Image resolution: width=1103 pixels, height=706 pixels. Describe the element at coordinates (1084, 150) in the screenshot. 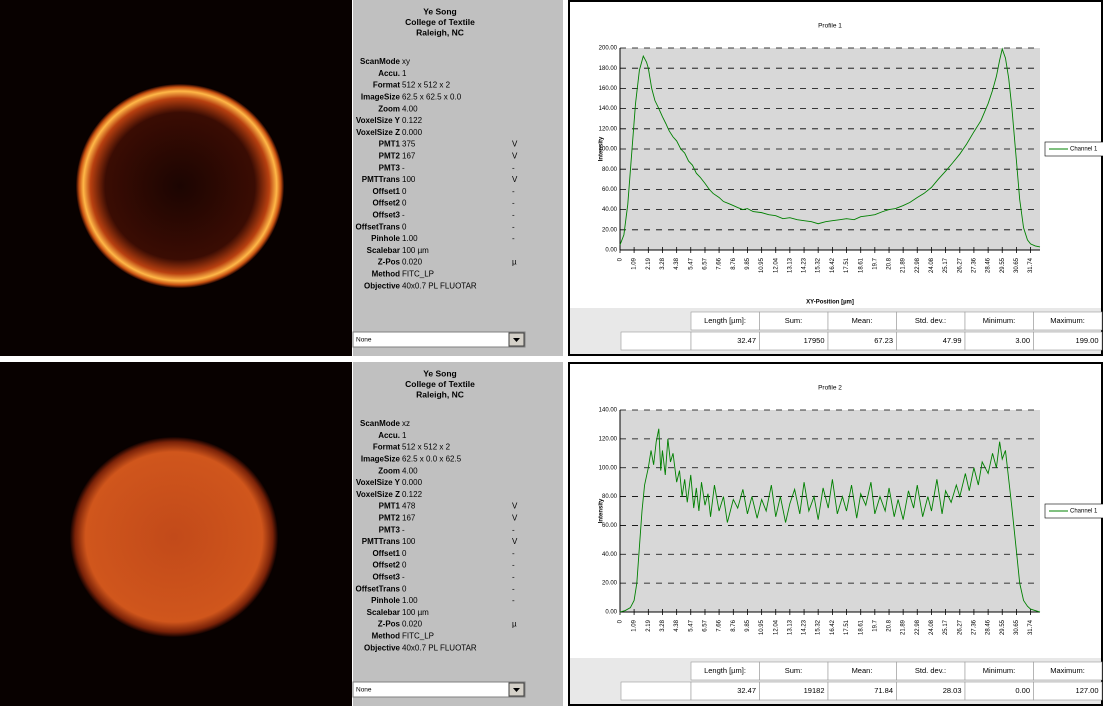

I see `legend-label: Channel 1` at that location.